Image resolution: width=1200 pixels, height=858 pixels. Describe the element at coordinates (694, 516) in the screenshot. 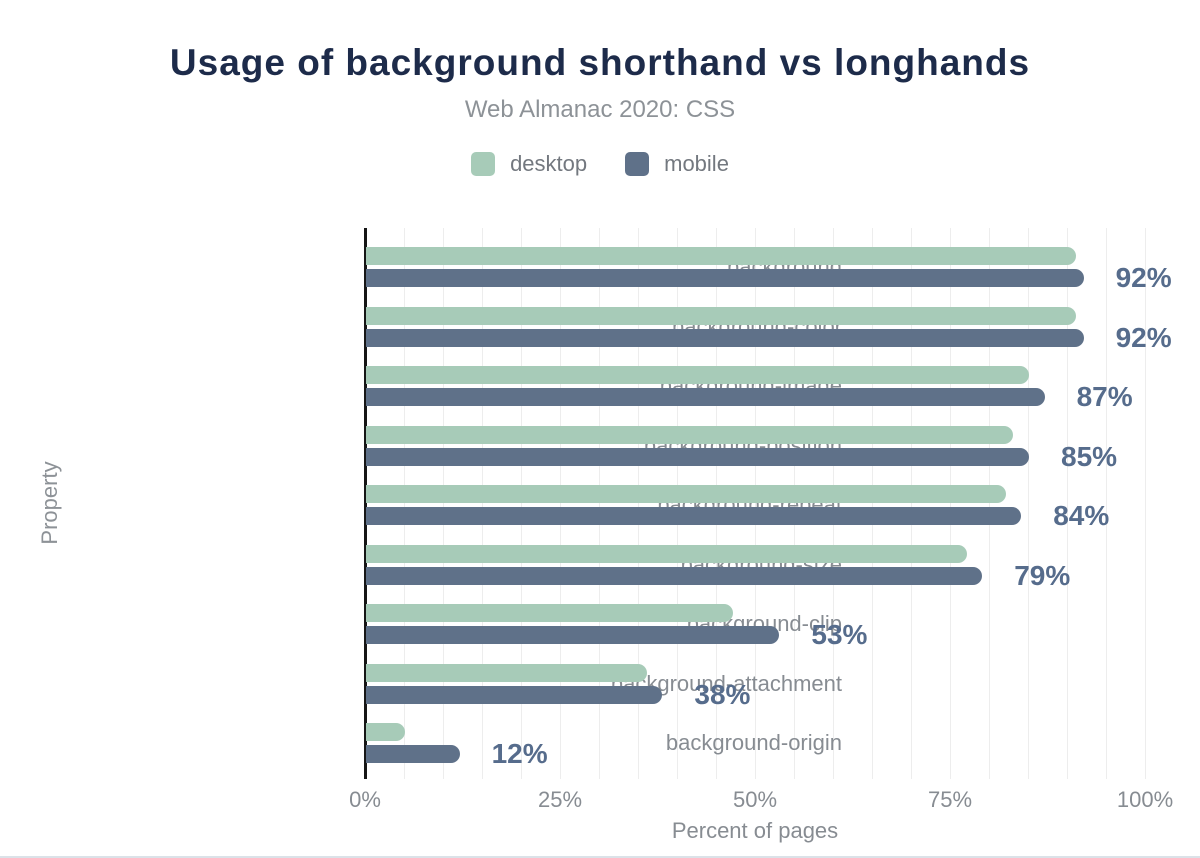

I see `bar-mobile-background-repeat` at that location.